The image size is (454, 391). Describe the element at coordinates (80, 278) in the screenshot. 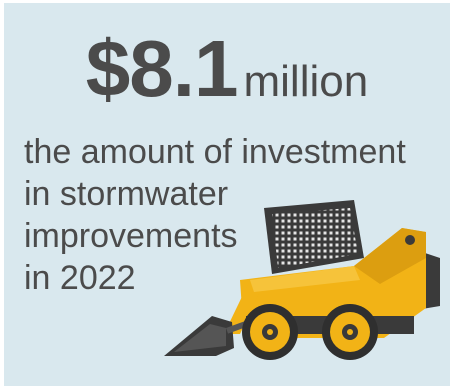

I see `description-line-4: in 2022` at that location.